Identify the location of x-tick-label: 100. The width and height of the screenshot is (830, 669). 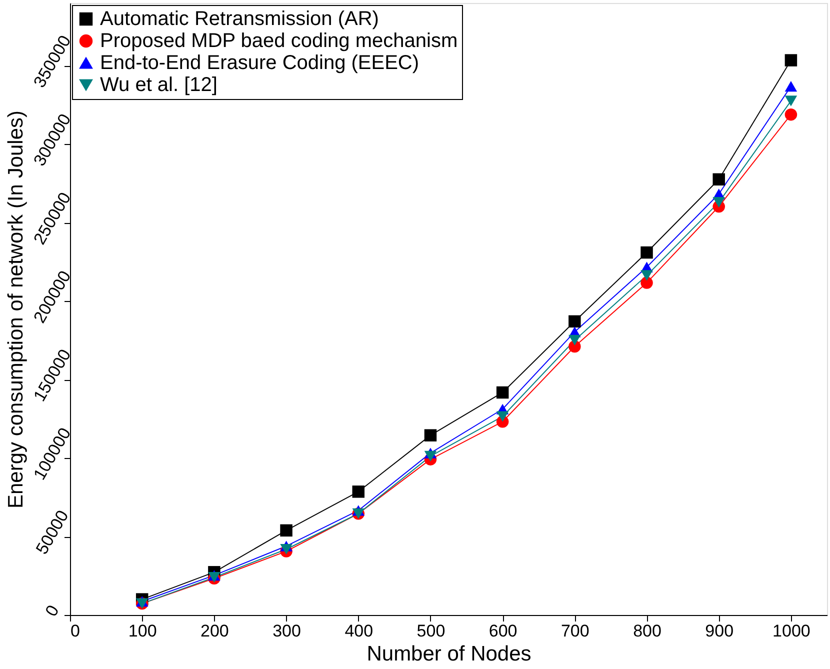
(142, 631).